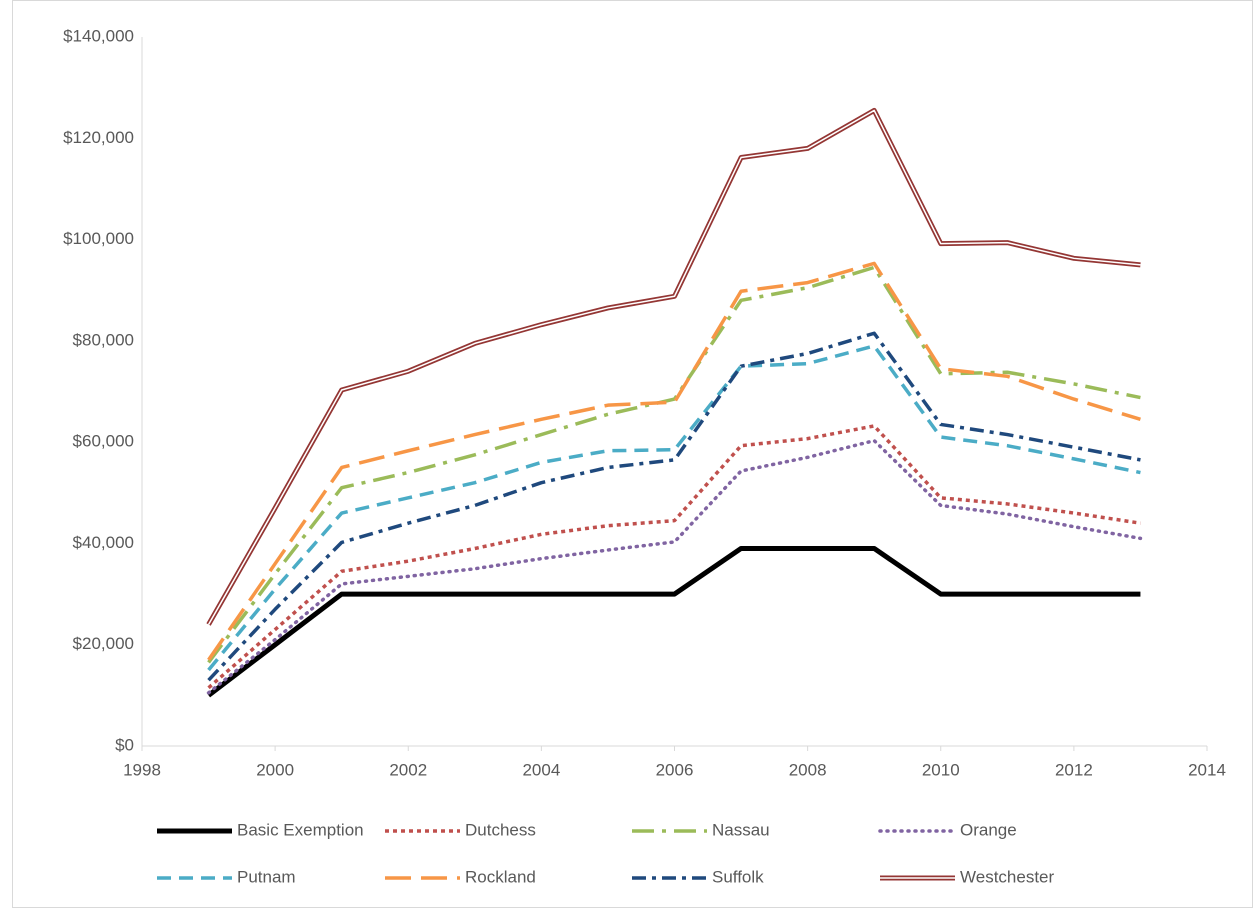  What do you see at coordinates (808, 769) in the screenshot?
I see `x-tick-label: 2008` at bounding box center [808, 769].